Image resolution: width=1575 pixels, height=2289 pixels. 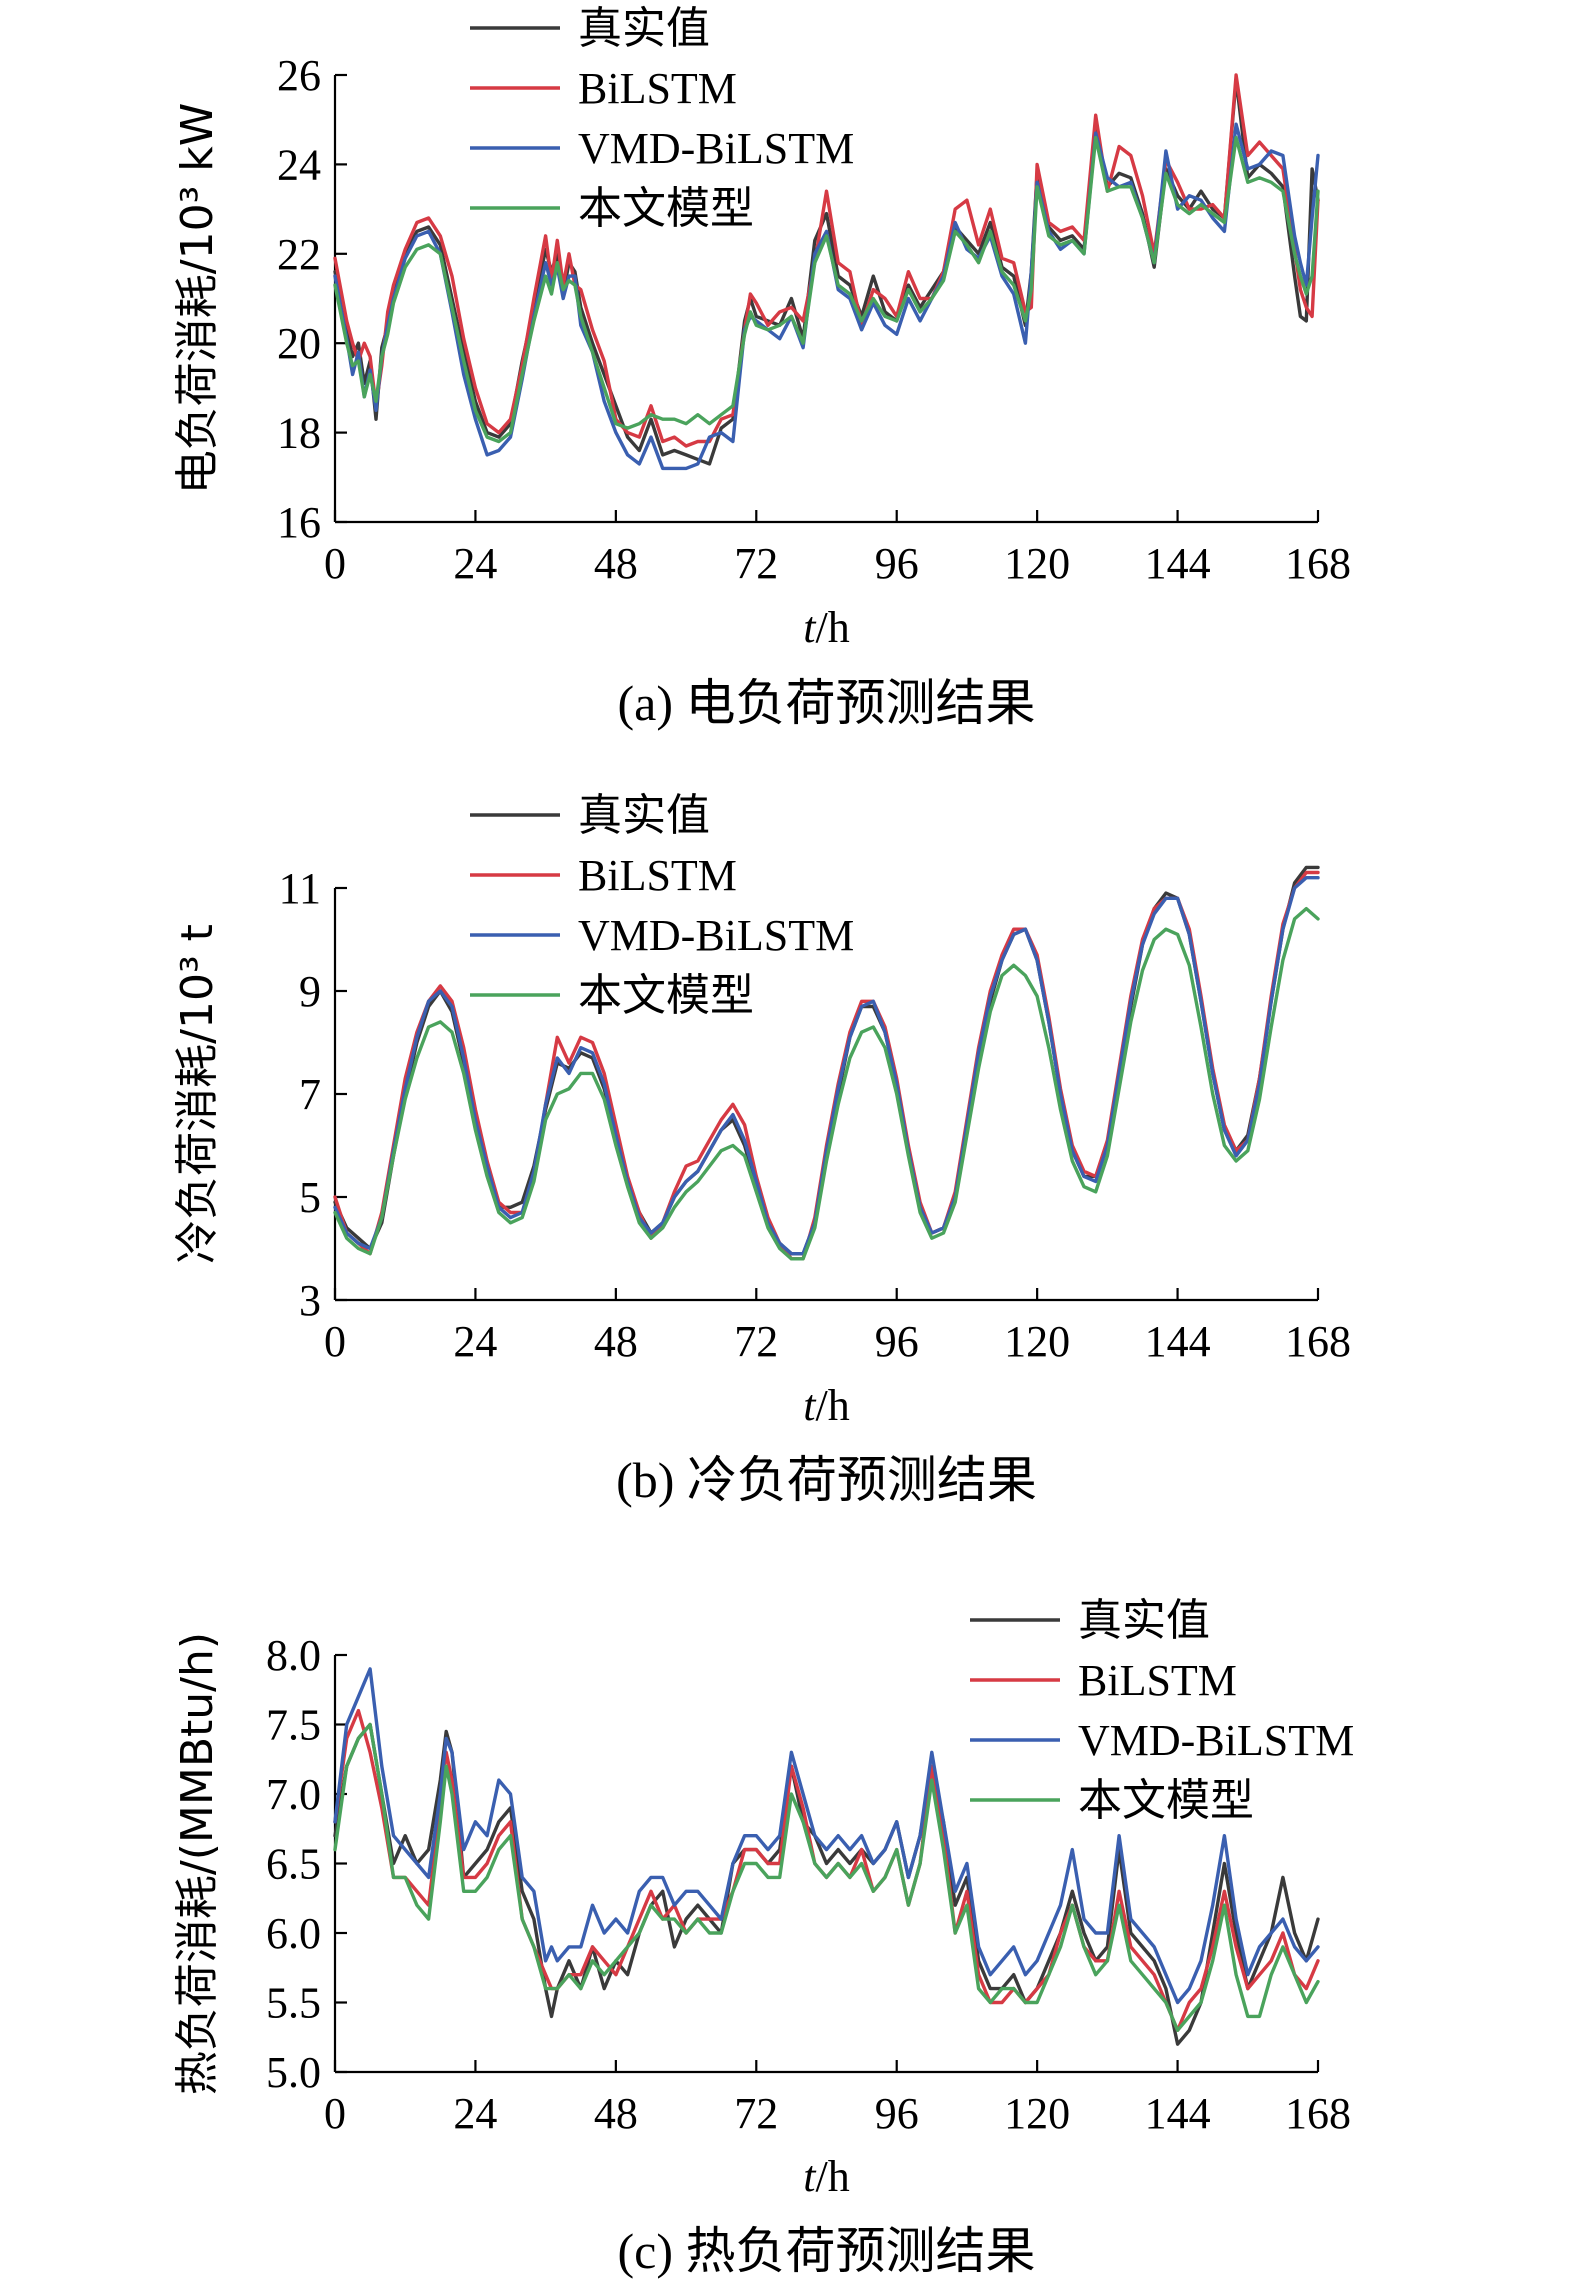 I want to click on figure-caption: (a) 电负荷预测结果, so click(x=827, y=703).